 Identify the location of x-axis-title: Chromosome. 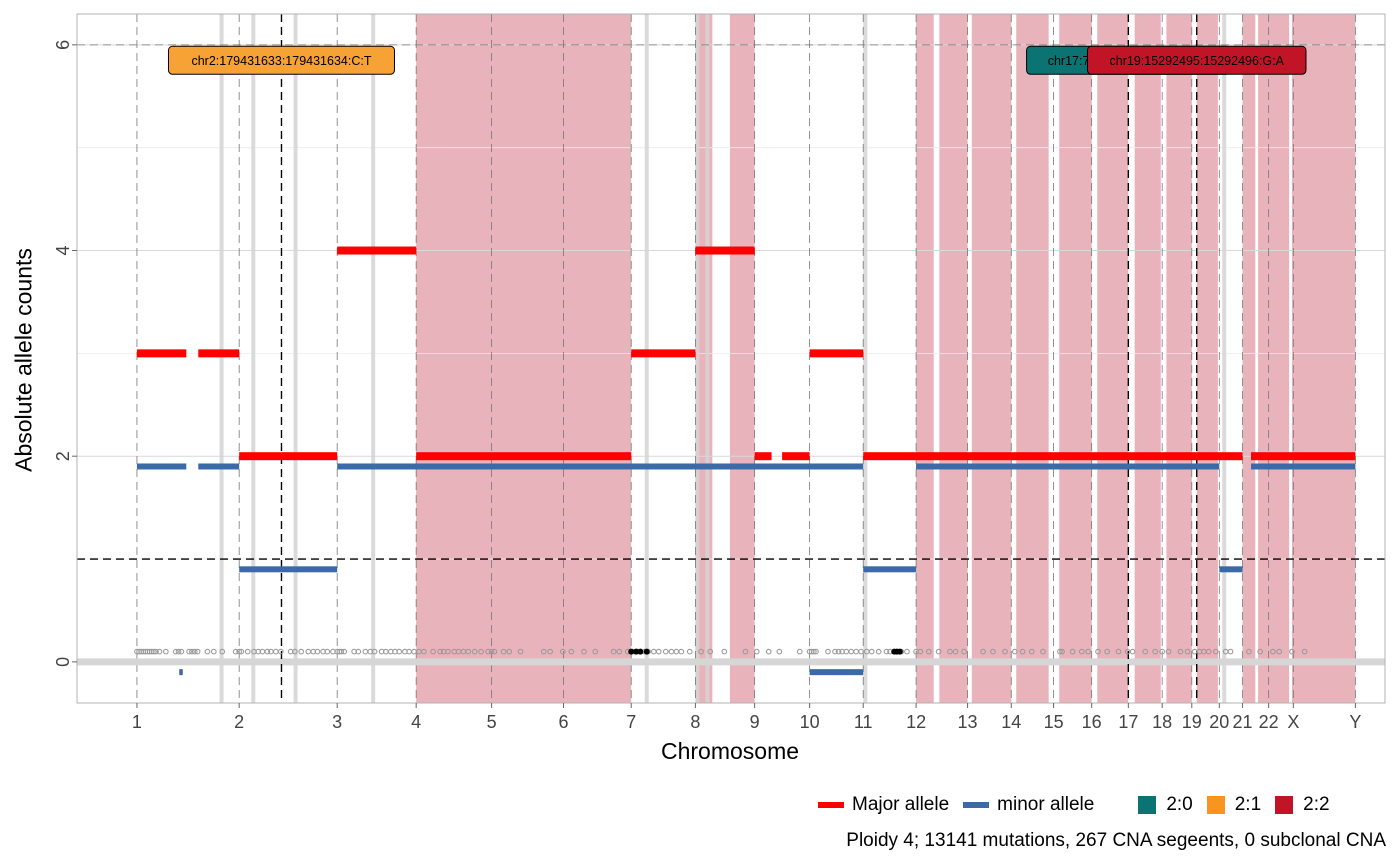
(730, 751).